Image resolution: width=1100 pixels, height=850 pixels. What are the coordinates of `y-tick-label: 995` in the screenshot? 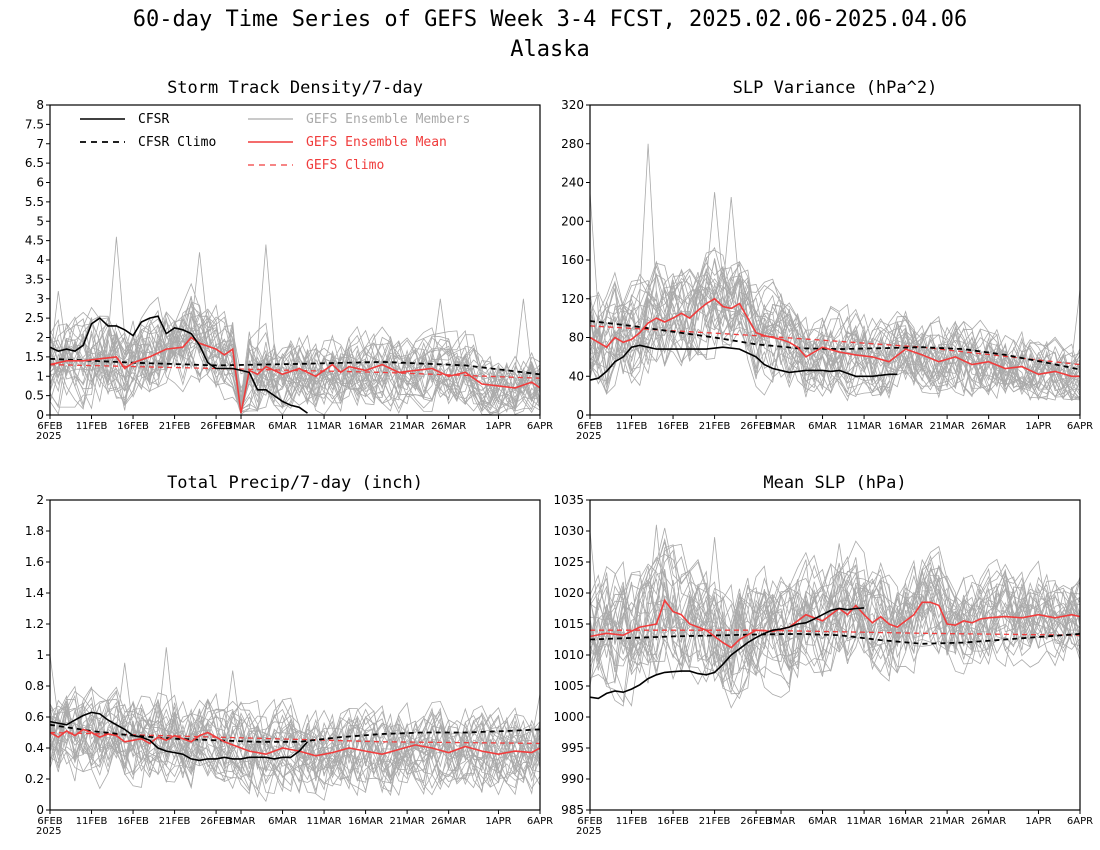 It's located at (572, 748).